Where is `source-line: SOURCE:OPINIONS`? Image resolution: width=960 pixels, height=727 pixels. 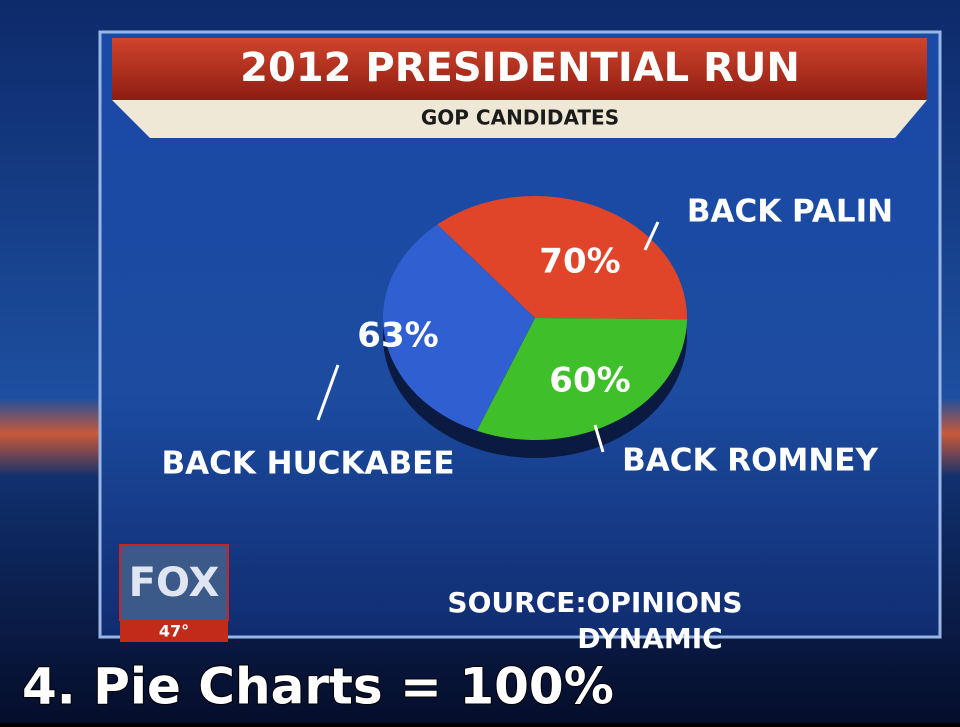
source-line: SOURCE:OPINIONS is located at coordinates (594, 602).